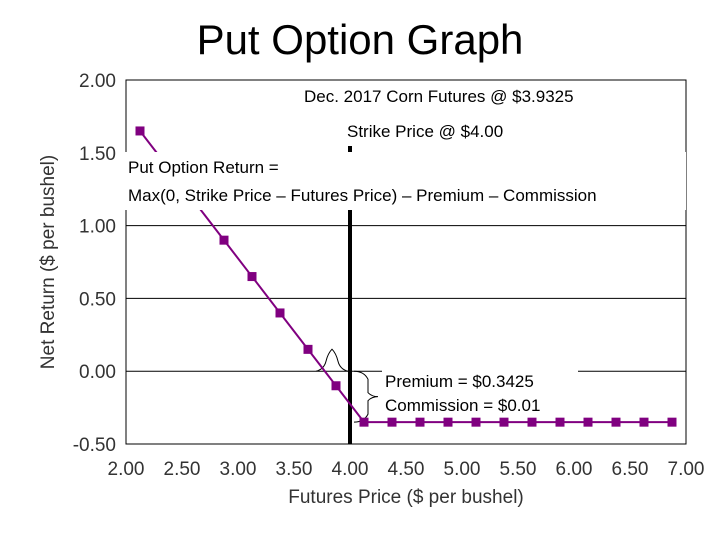  I want to click on x-tick-label: 4.50, so click(406, 469).